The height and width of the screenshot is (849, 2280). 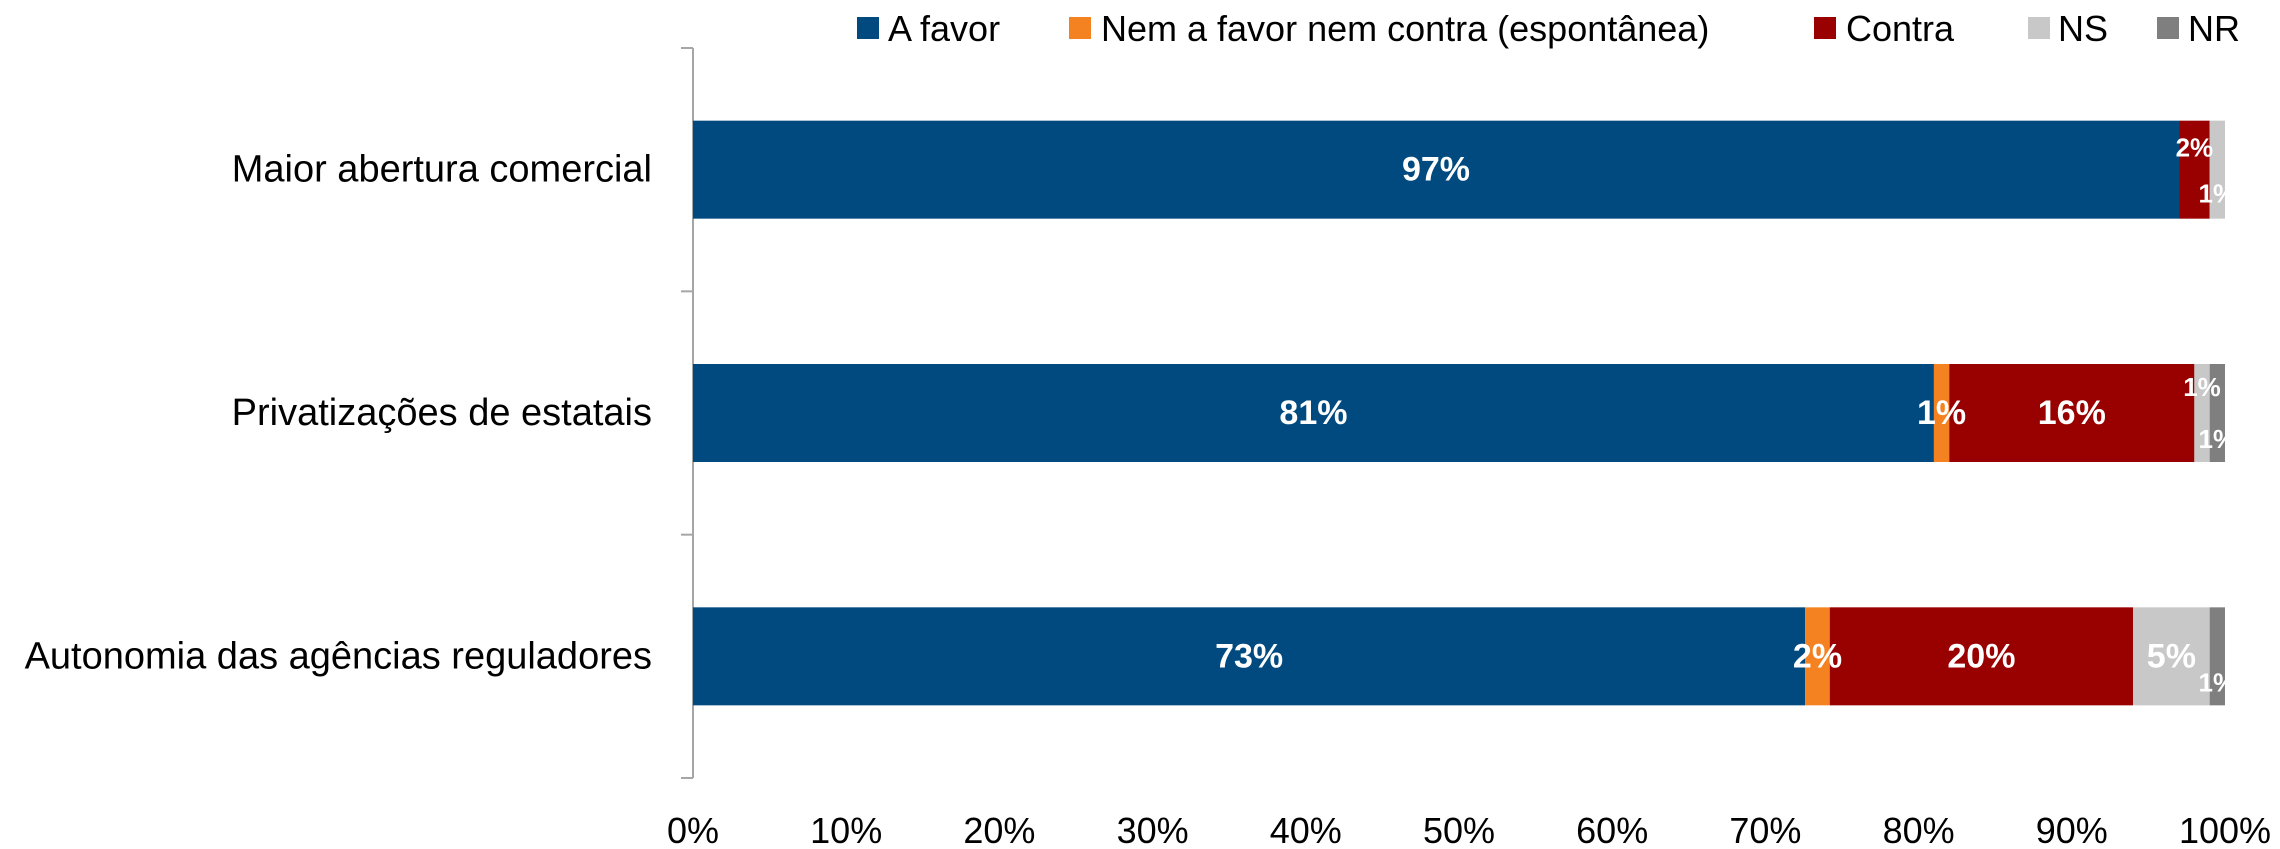 I want to click on x-tick-label: 100%, so click(x=2225, y=829).